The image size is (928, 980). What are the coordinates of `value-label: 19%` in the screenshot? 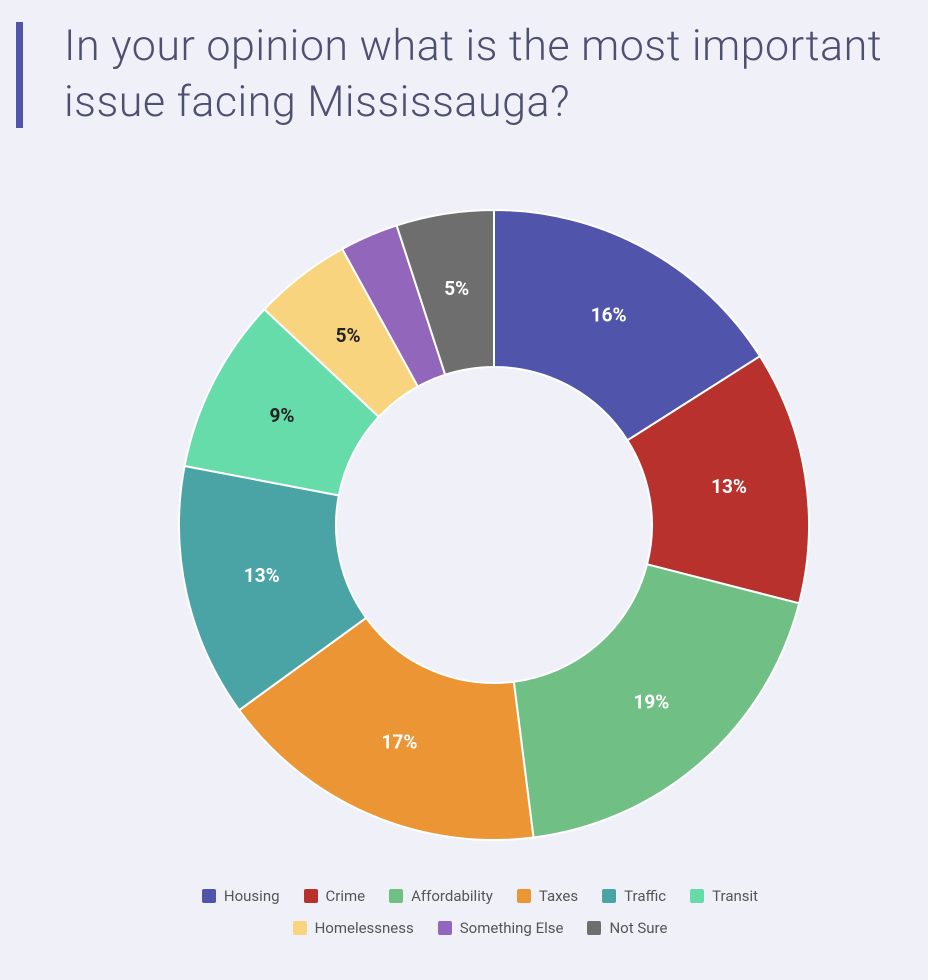 It's located at (651, 702).